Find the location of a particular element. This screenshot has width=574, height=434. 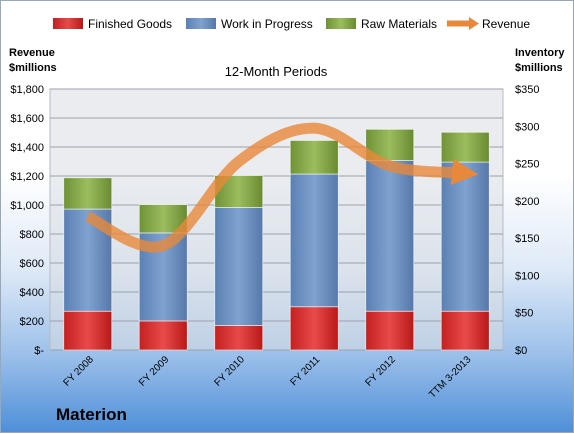

right-tick-label: $0 is located at coordinates (521, 351).